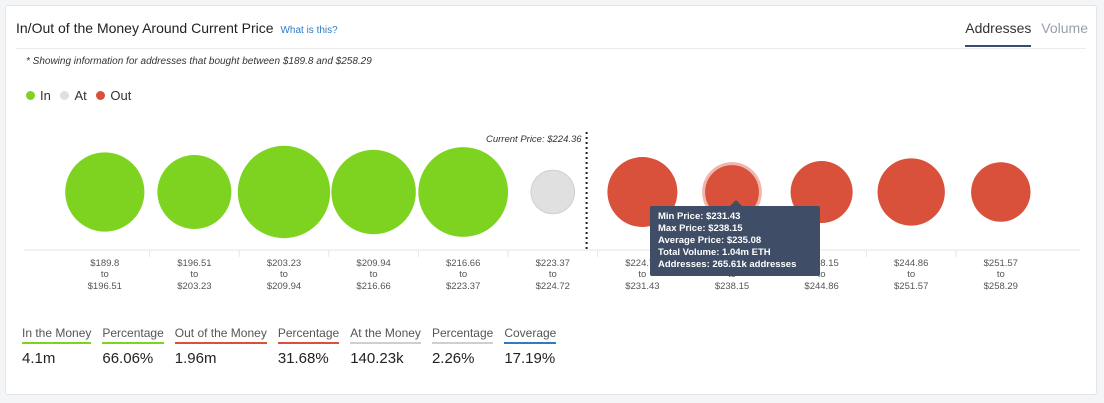 Image resolution: width=1104 pixels, height=403 pixels. I want to click on view-tabs: Addresses Volume, so click(1023, 33).